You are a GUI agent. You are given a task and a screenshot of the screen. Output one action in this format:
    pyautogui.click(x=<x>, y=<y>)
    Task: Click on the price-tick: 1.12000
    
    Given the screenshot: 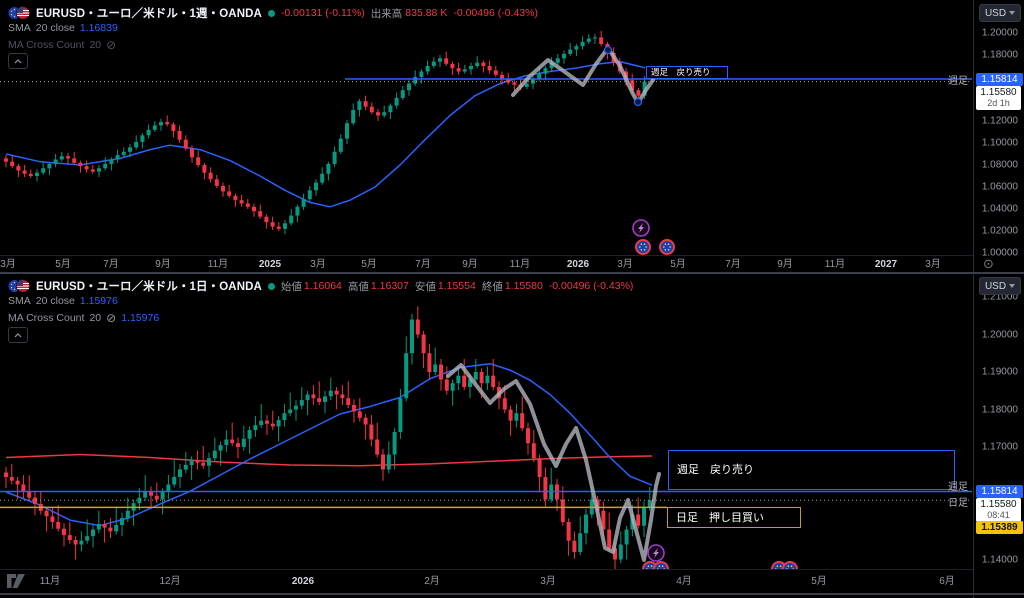 What is the action you would take?
    pyautogui.click(x=999, y=121)
    